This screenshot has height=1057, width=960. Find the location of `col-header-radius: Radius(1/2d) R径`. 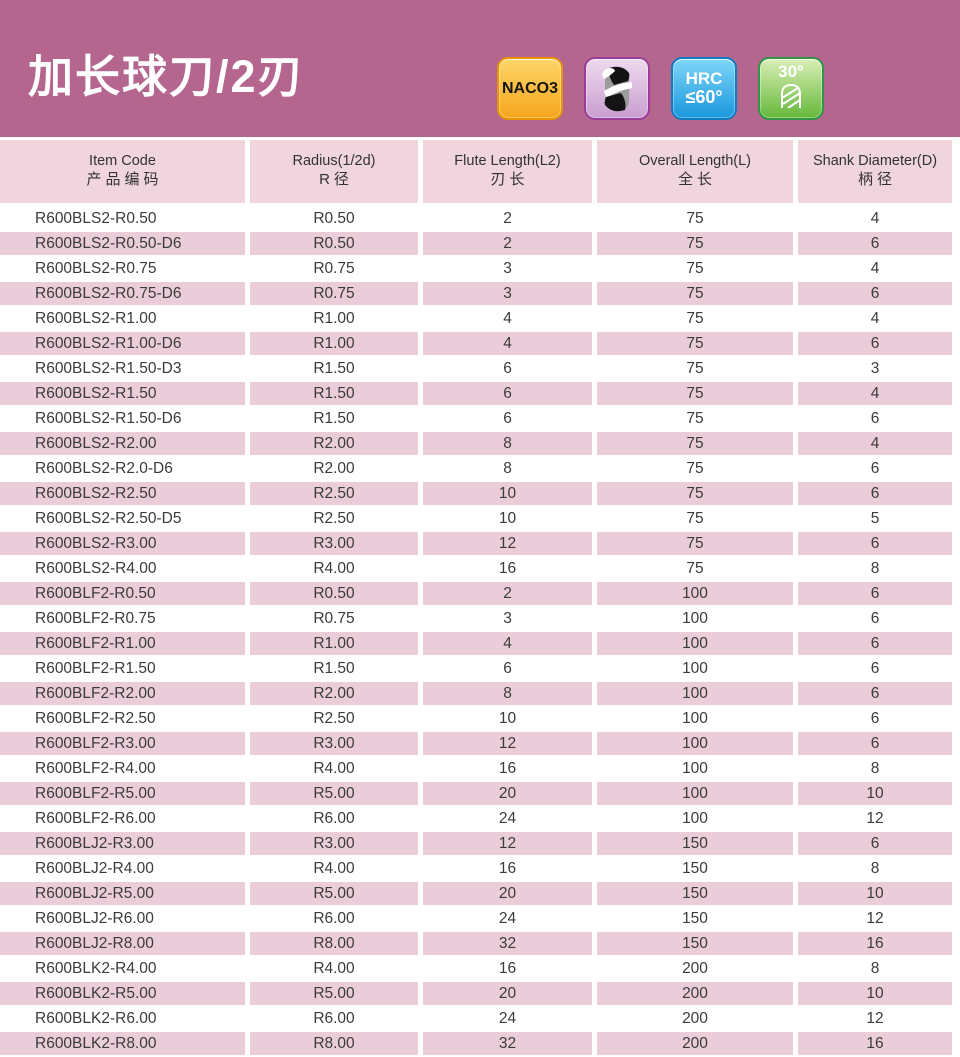

col-header-radius: Radius(1/2d) R径 is located at coordinates (331, 171).